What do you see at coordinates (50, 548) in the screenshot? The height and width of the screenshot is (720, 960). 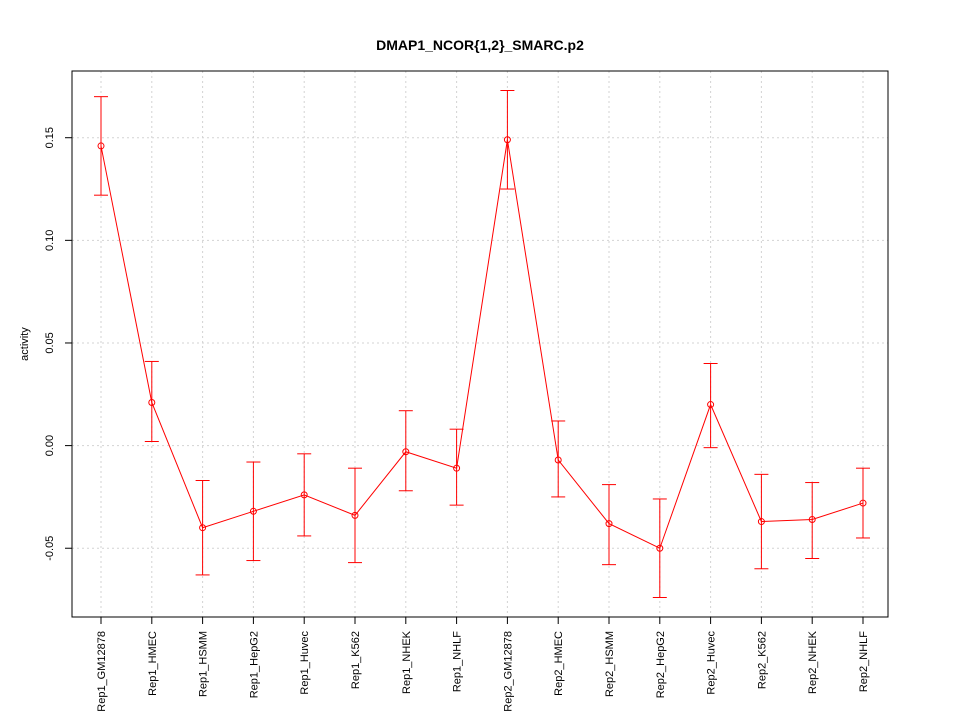 I see `y-tick-label: -0.05` at bounding box center [50, 548].